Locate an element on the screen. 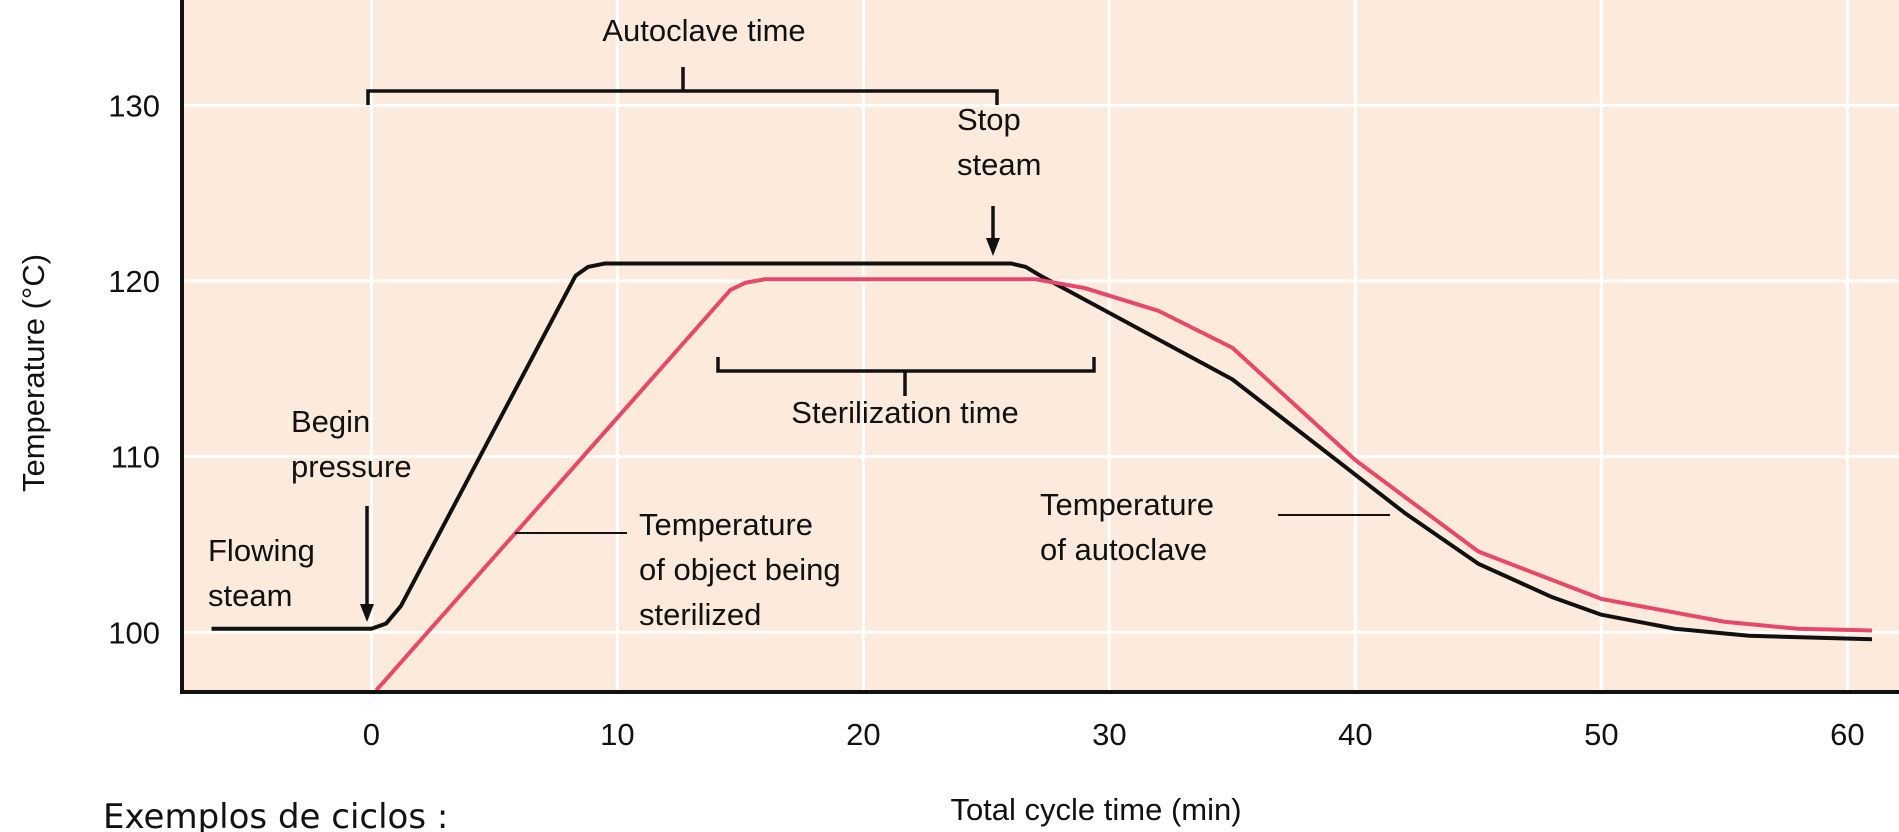 The height and width of the screenshot is (832, 1899). annotation: sterilized is located at coordinates (700, 614).